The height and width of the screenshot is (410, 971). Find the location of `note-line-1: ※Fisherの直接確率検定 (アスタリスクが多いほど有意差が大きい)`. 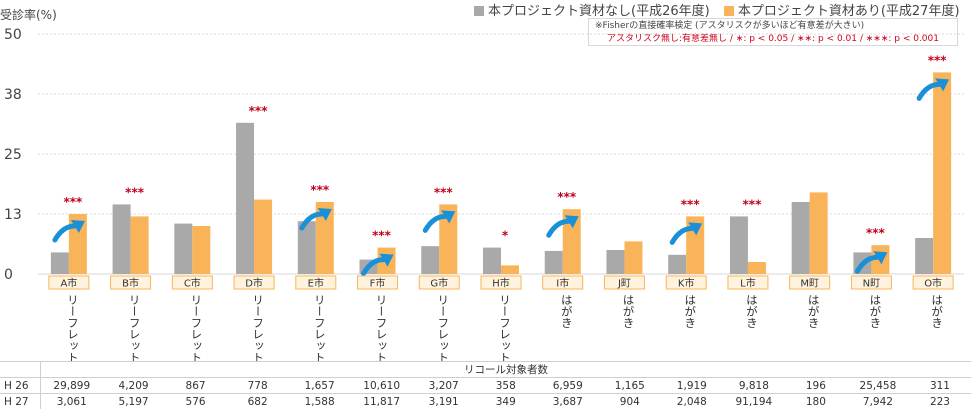

note-line-1: ※Fisherの直接確率検定 (アスタリスクが多いほど有意差が大きい) is located at coordinates (730, 26).